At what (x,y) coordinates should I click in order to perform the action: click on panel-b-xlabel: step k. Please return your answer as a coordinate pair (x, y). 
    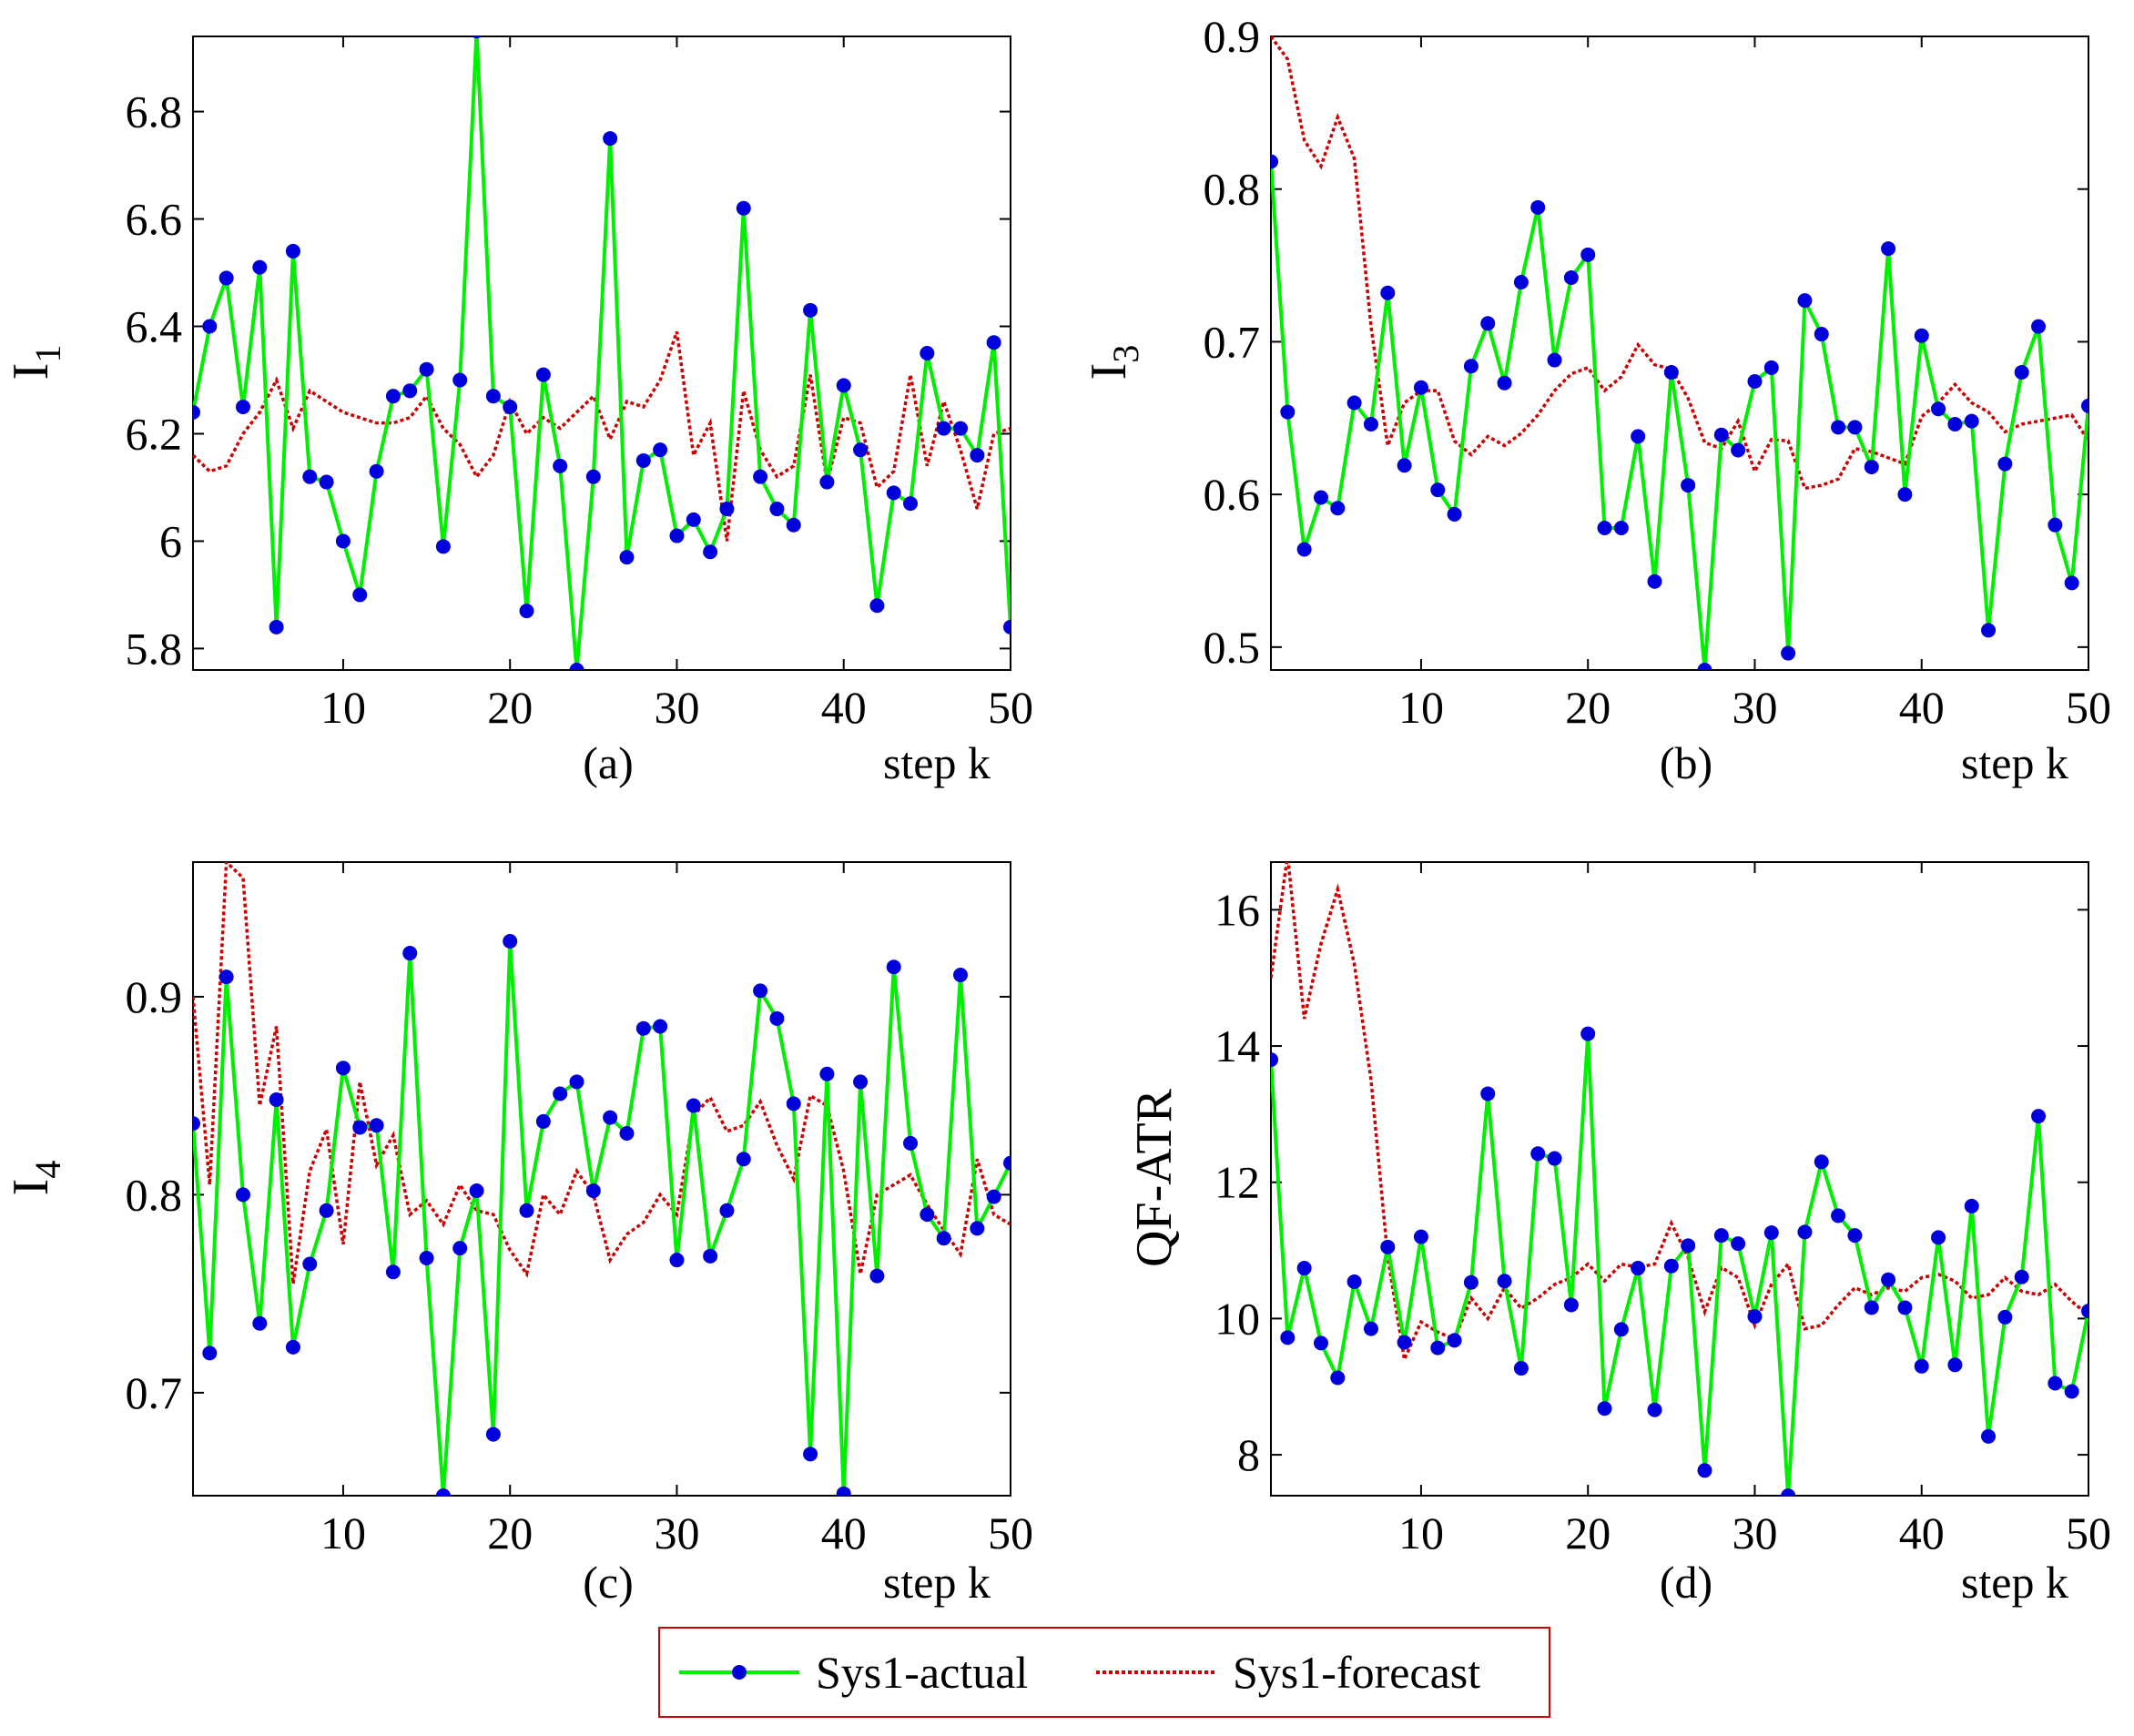
    Looking at the image, I should click on (2015, 762).